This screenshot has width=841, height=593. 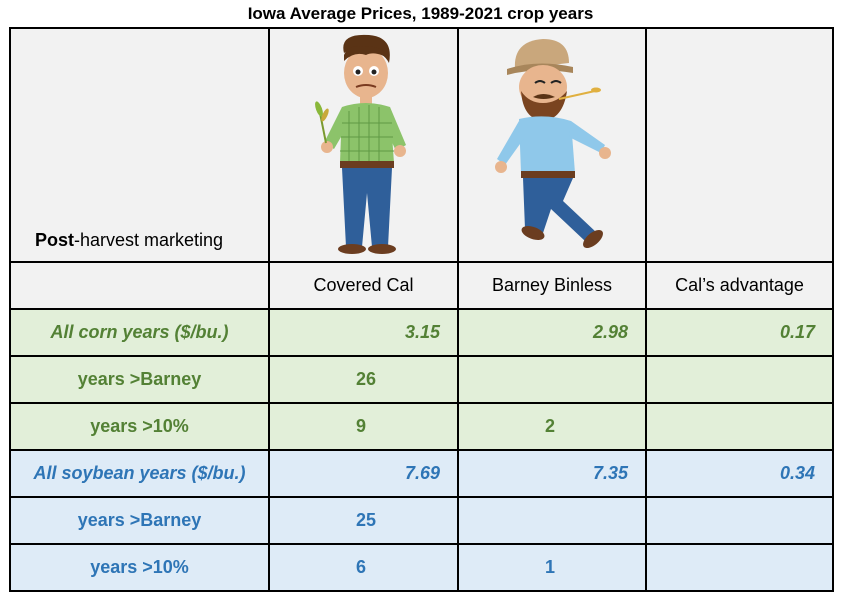 I want to click on table-row: years >Barney 26, so click(x=421, y=379).